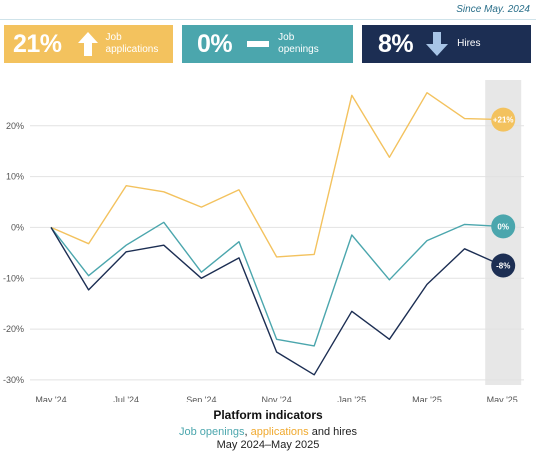 The height and width of the screenshot is (457, 536). Describe the element at coordinates (13, 329) in the screenshot. I see `y-tick-label: -20%` at that location.